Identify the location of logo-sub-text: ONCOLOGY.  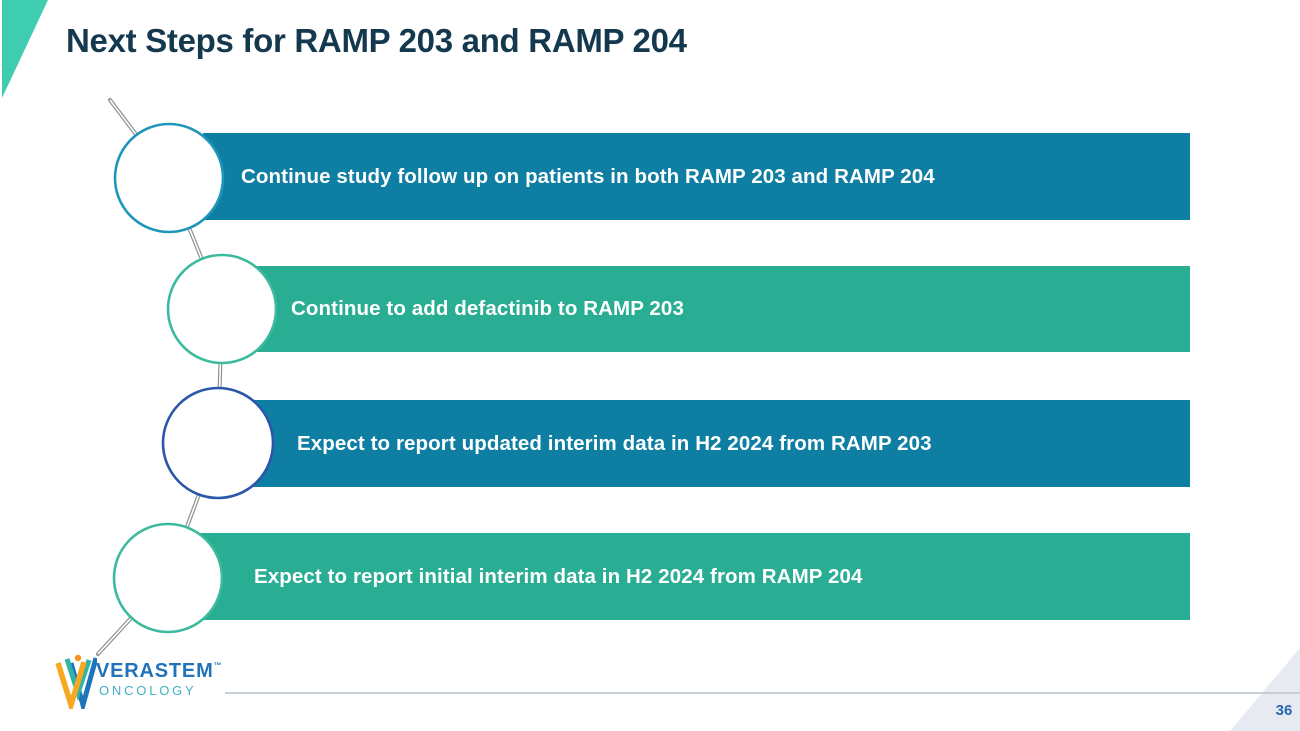
(148, 690).